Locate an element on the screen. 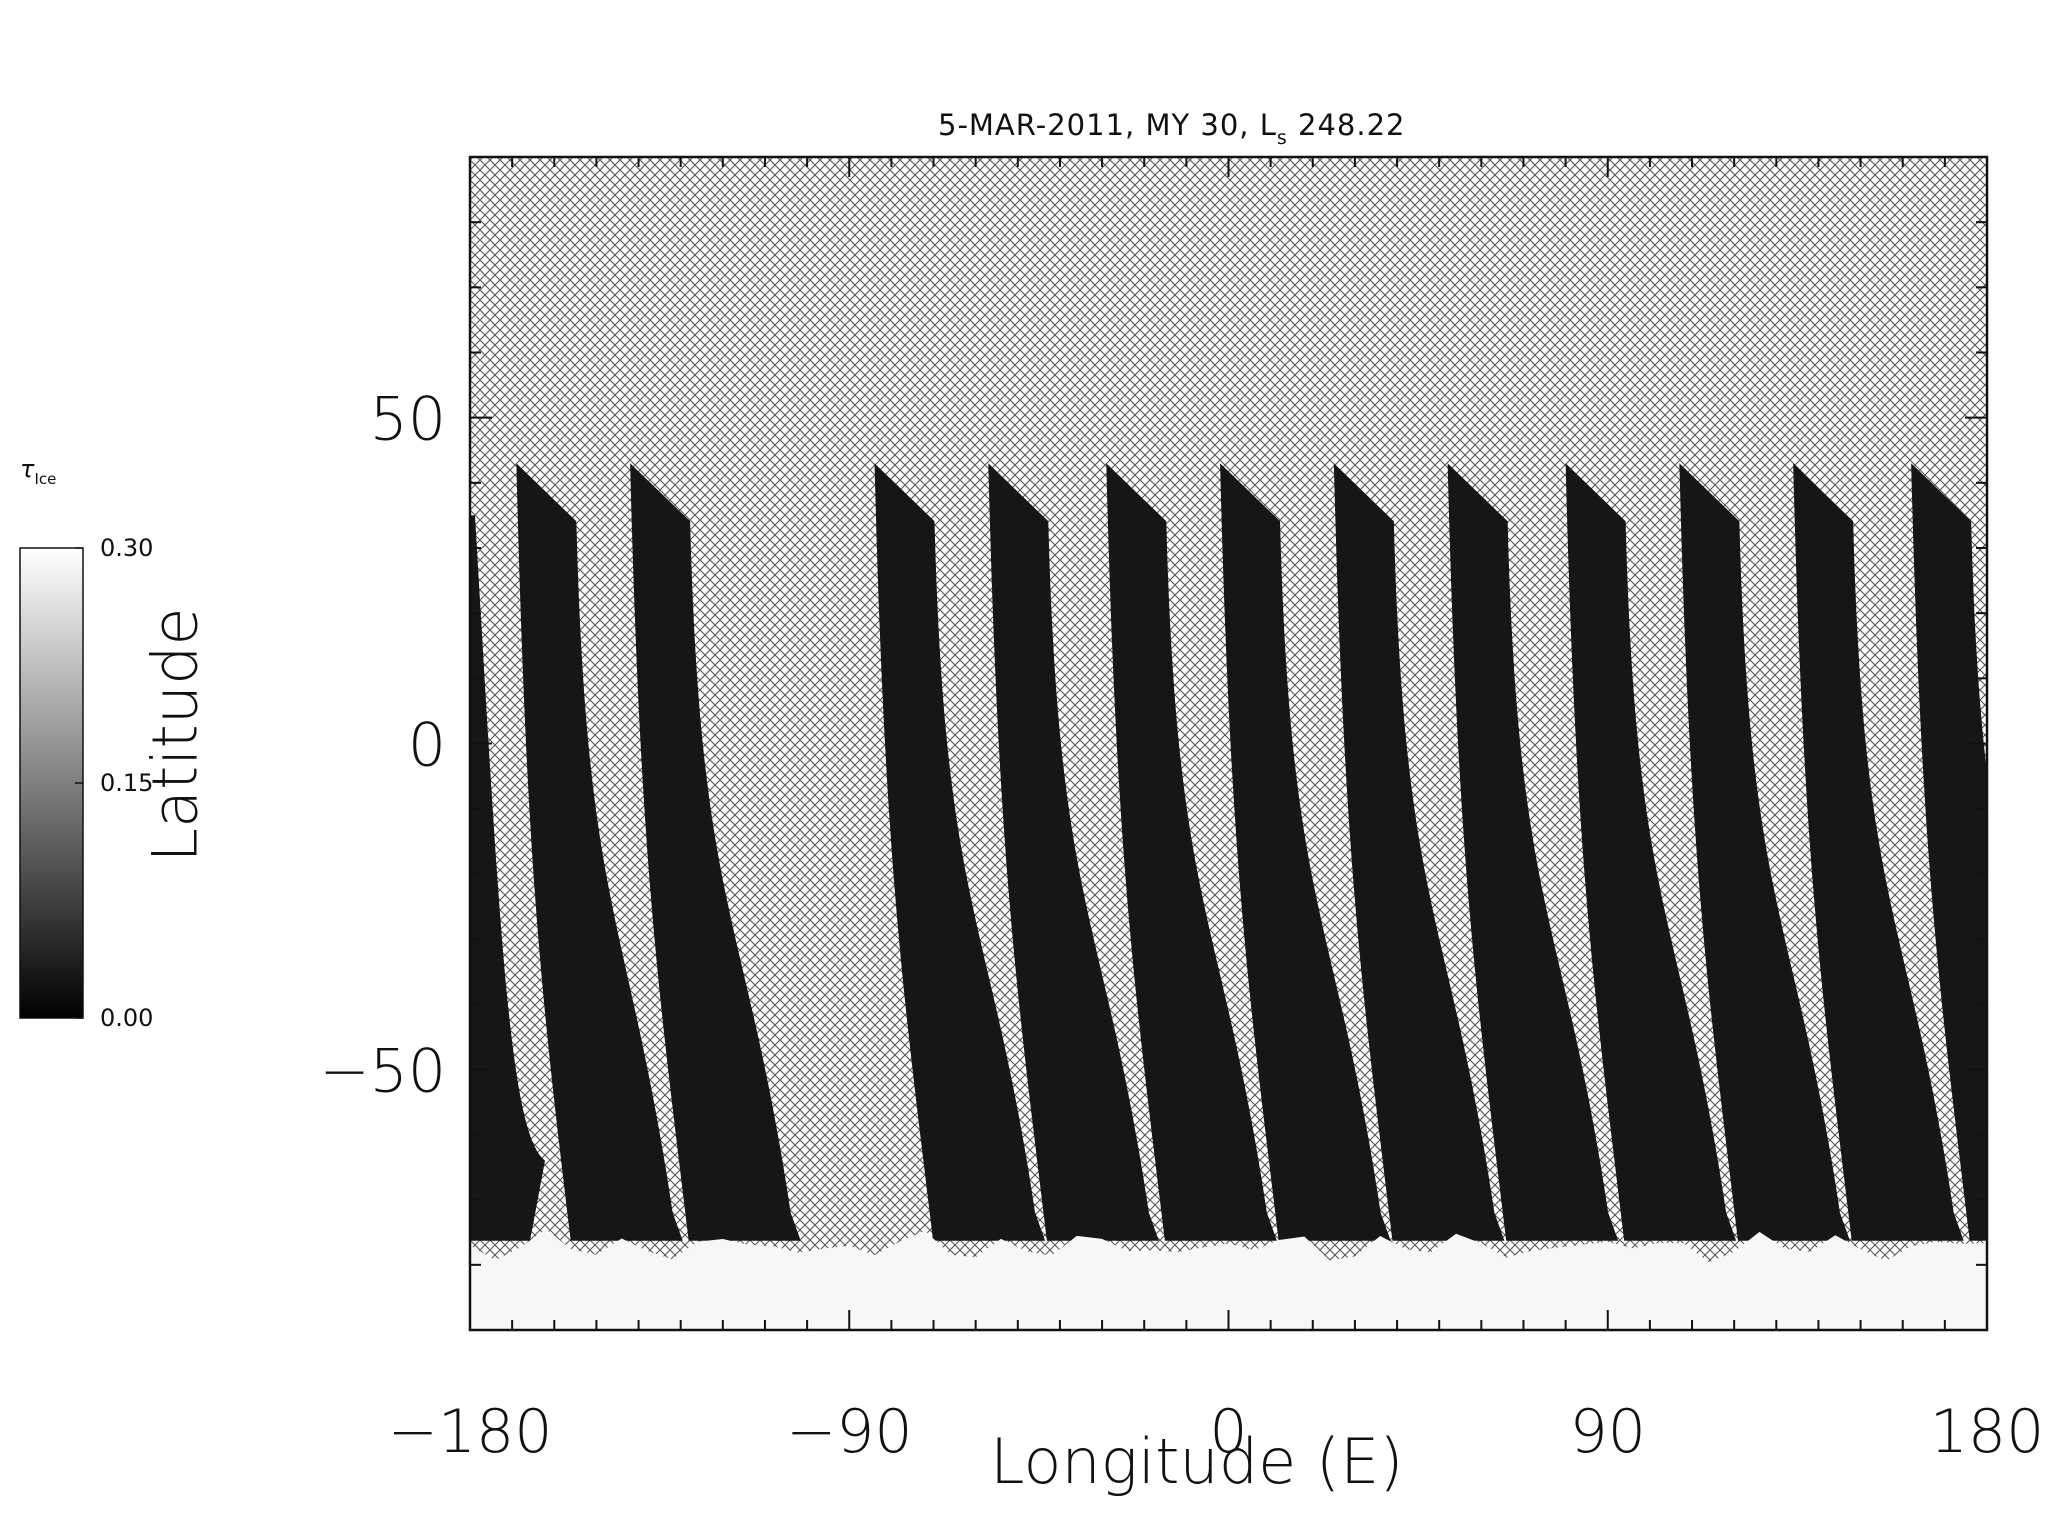  colorbar-tick-label: 0.30 is located at coordinates (126, 548).